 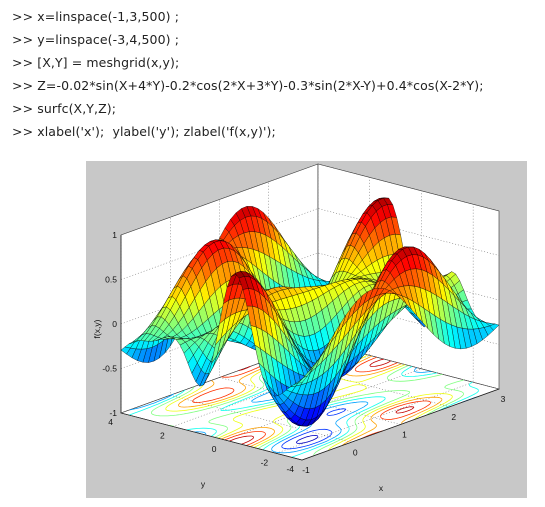 I want to click on command-line: >> surfc(X,Y,Z);, so click(x=64, y=108).